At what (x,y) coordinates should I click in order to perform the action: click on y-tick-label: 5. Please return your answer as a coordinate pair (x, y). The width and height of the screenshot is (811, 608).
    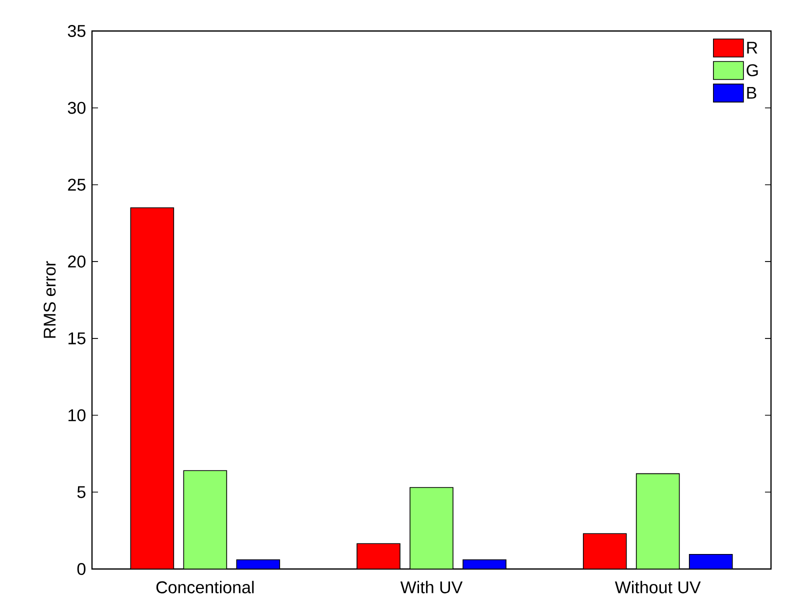
    Looking at the image, I should click on (81, 492).